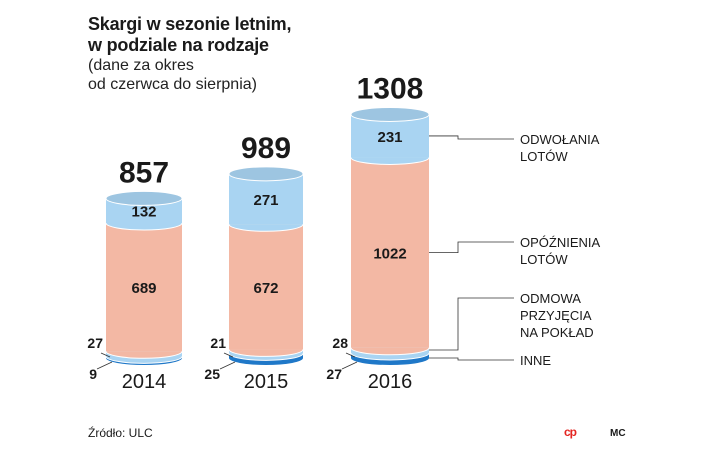 This screenshot has width=710, height=463. I want to click on bar-2016-odmowa-value-label: 28, so click(340, 343).